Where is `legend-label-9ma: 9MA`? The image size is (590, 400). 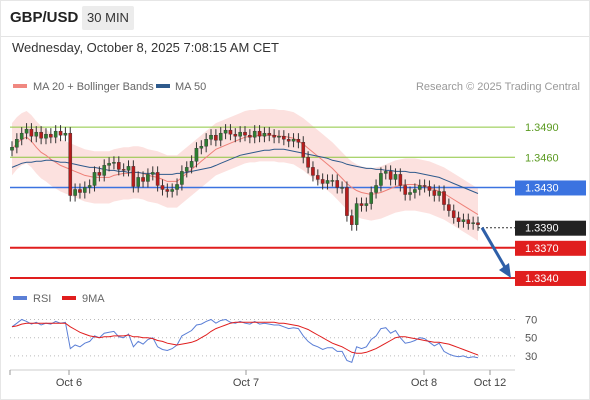 legend-label-9ma: 9MA is located at coordinates (93, 299).